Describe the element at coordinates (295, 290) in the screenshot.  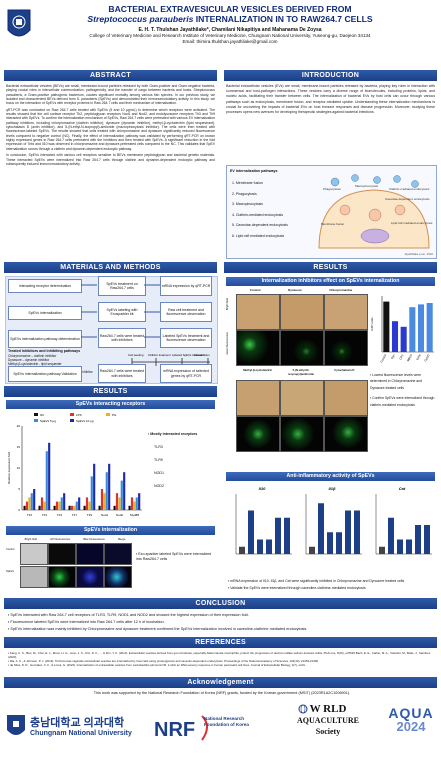
I see `col-label: Dynasore` at that location.